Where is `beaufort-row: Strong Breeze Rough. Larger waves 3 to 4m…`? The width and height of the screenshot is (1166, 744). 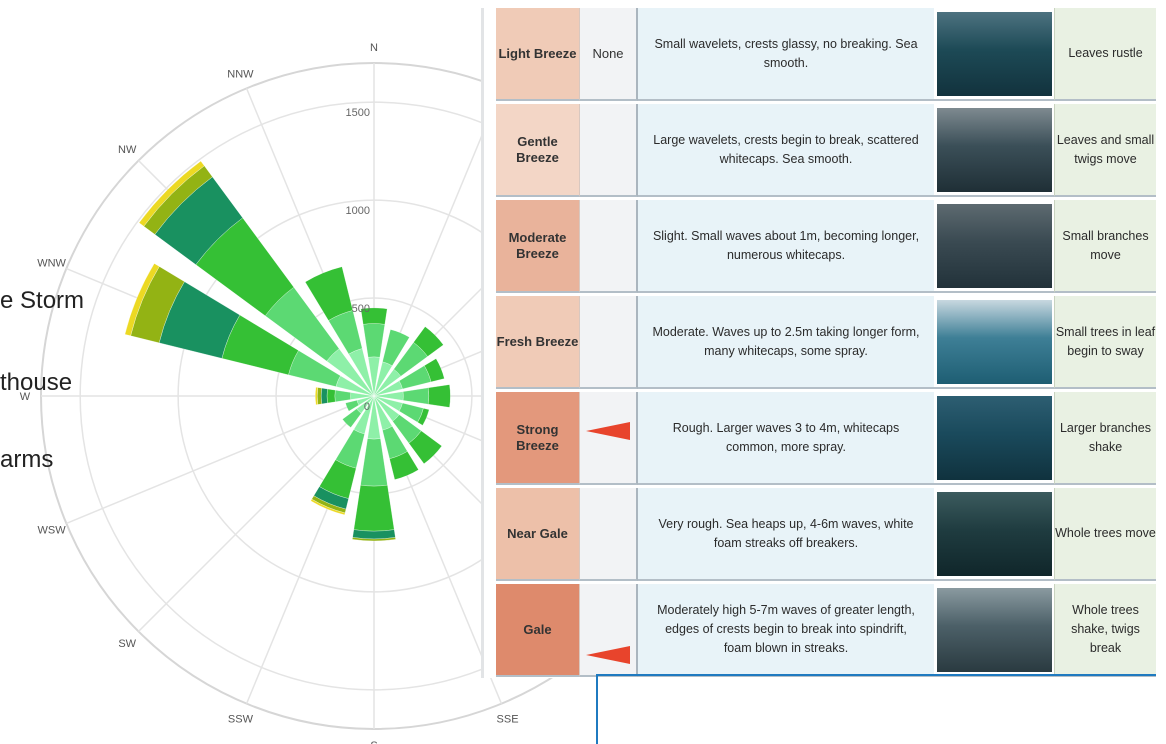
beaufort-row: Strong Breeze Rough. Larger waves 3 to 4m… is located at coordinates (820, 438).